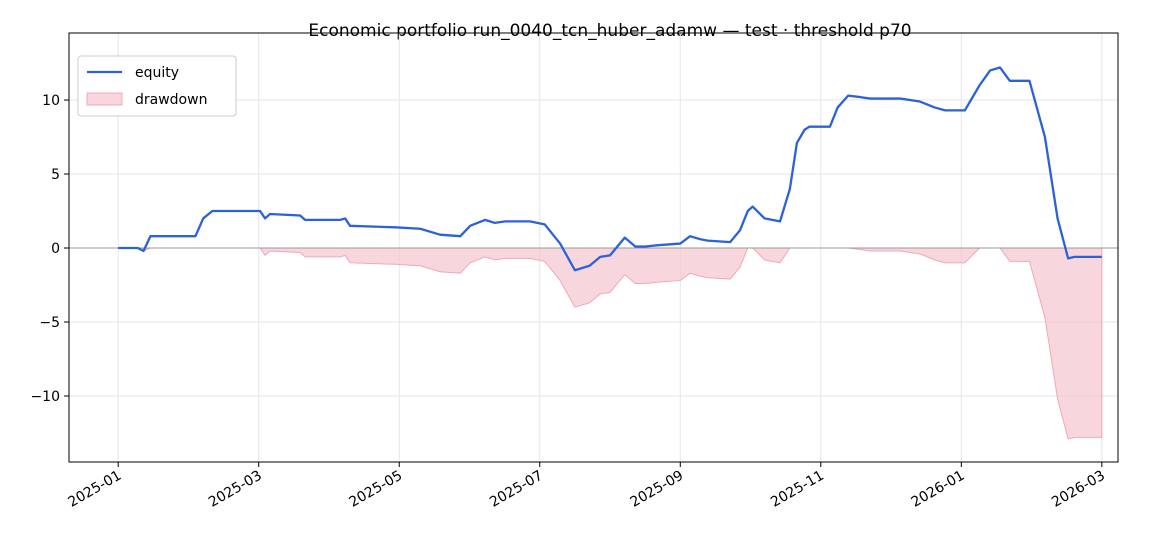 This screenshot has width=1170, height=546. Describe the element at coordinates (657, 489) in the screenshot. I see `x-tick-label: 2025-09` at that location.